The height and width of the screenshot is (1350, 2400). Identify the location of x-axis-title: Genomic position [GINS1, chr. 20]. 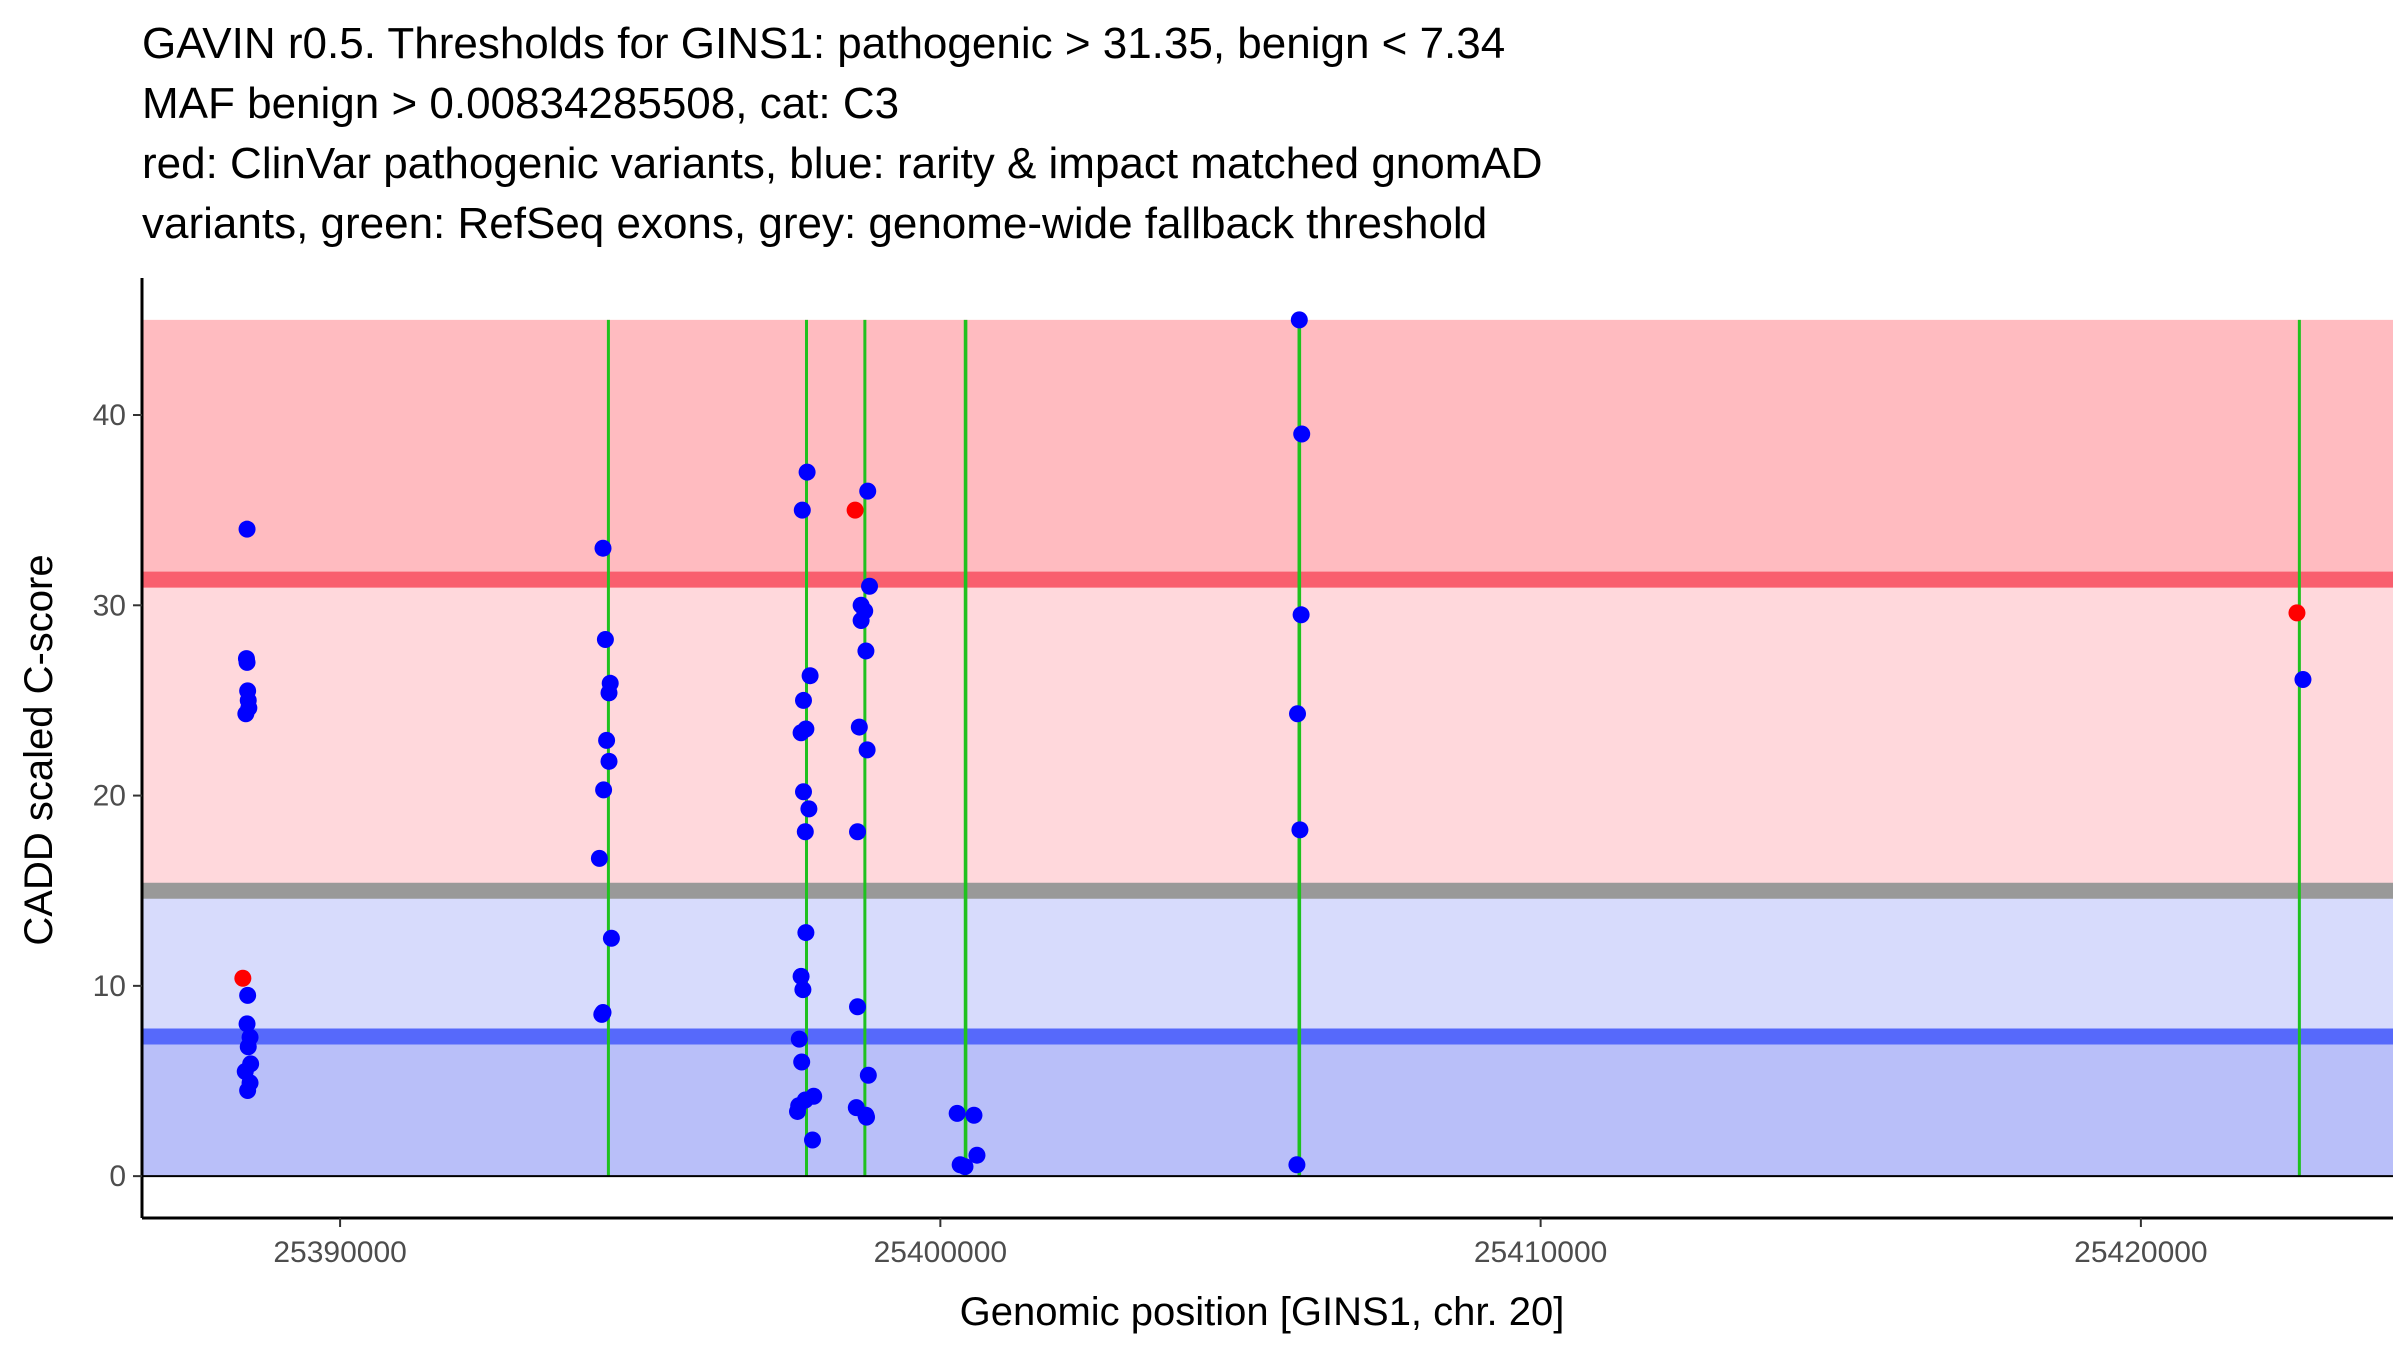
(1262, 1312).